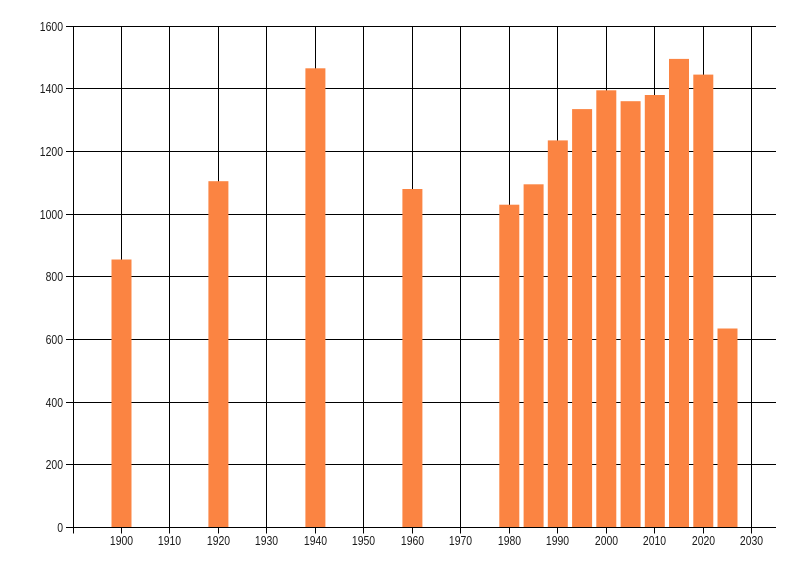 The image size is (800, 576). I want to click on bar-1900, so click(121, 393).